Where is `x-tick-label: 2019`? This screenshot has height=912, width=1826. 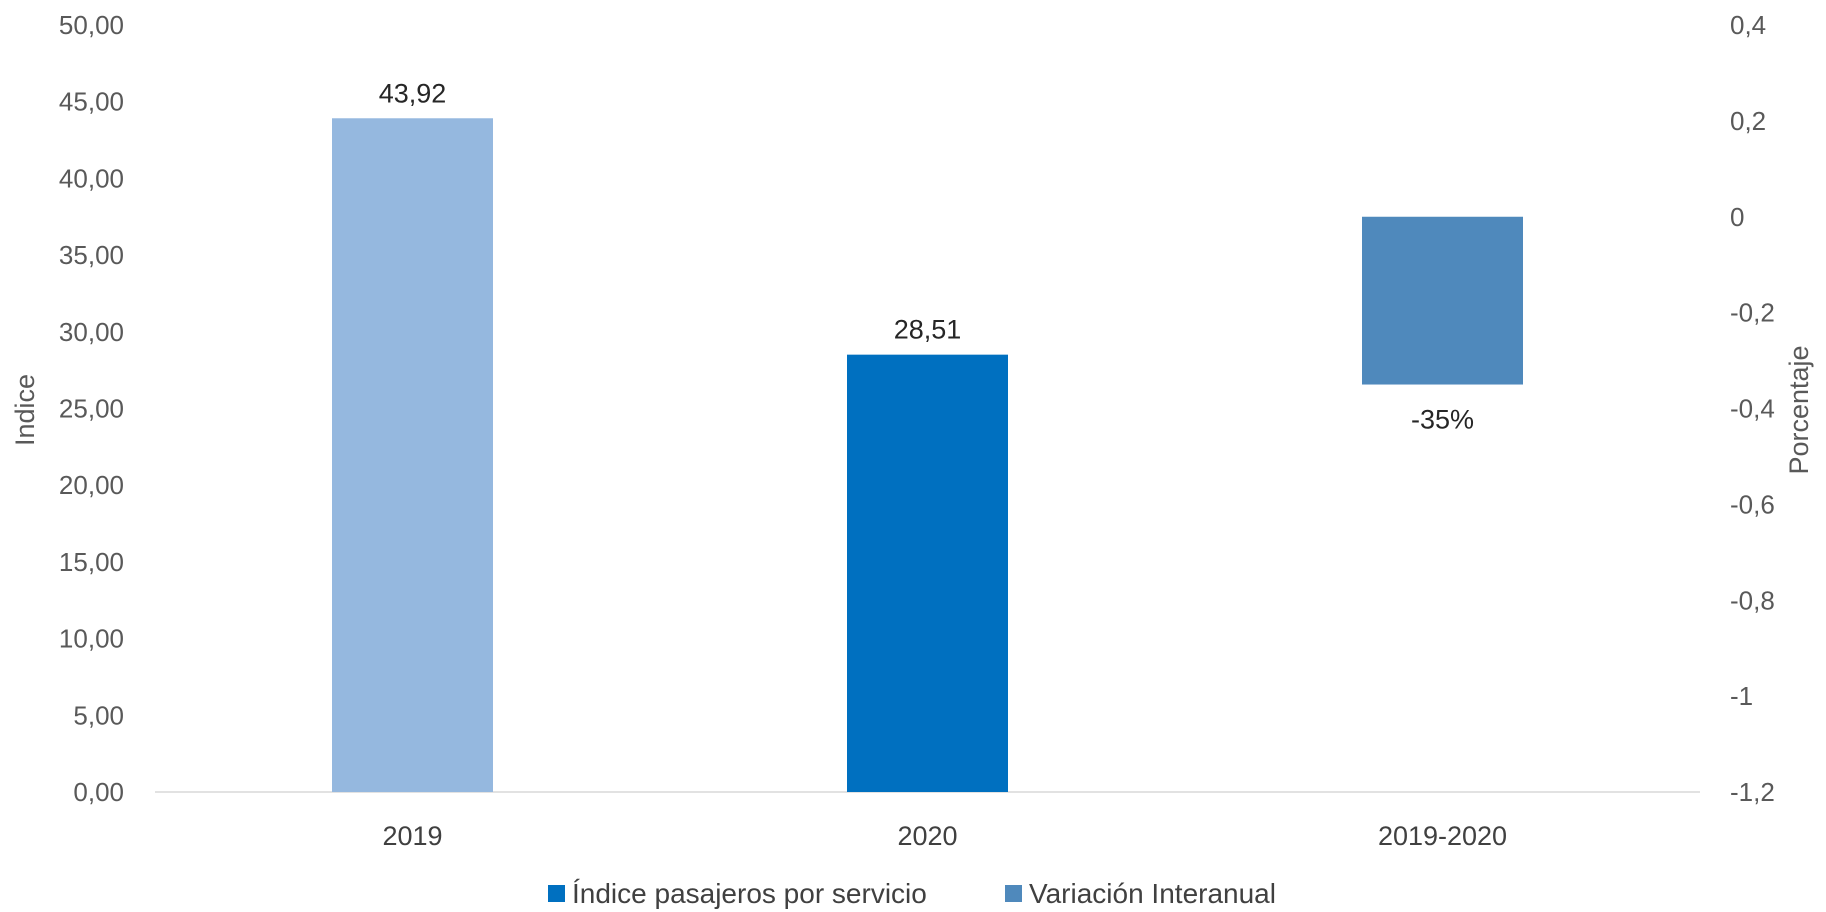 x-tick-label: 2019 is located at coordinates (412, 836).